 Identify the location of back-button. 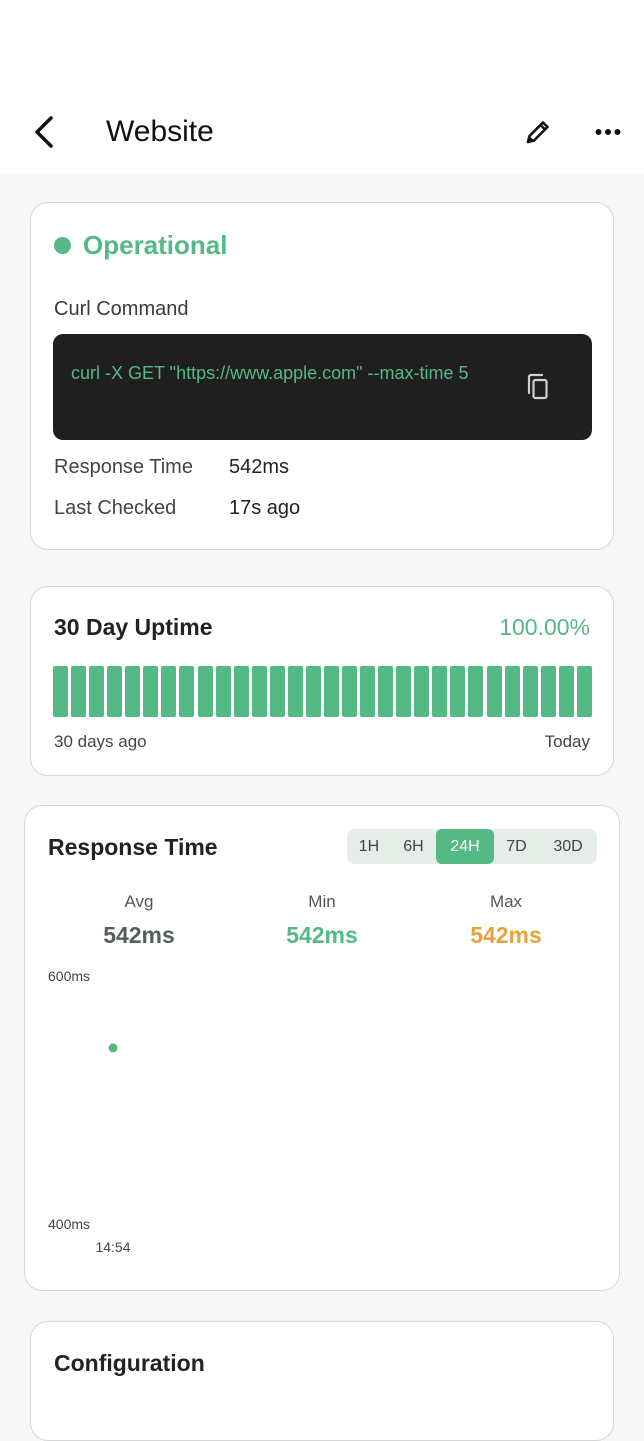
(44, 132).